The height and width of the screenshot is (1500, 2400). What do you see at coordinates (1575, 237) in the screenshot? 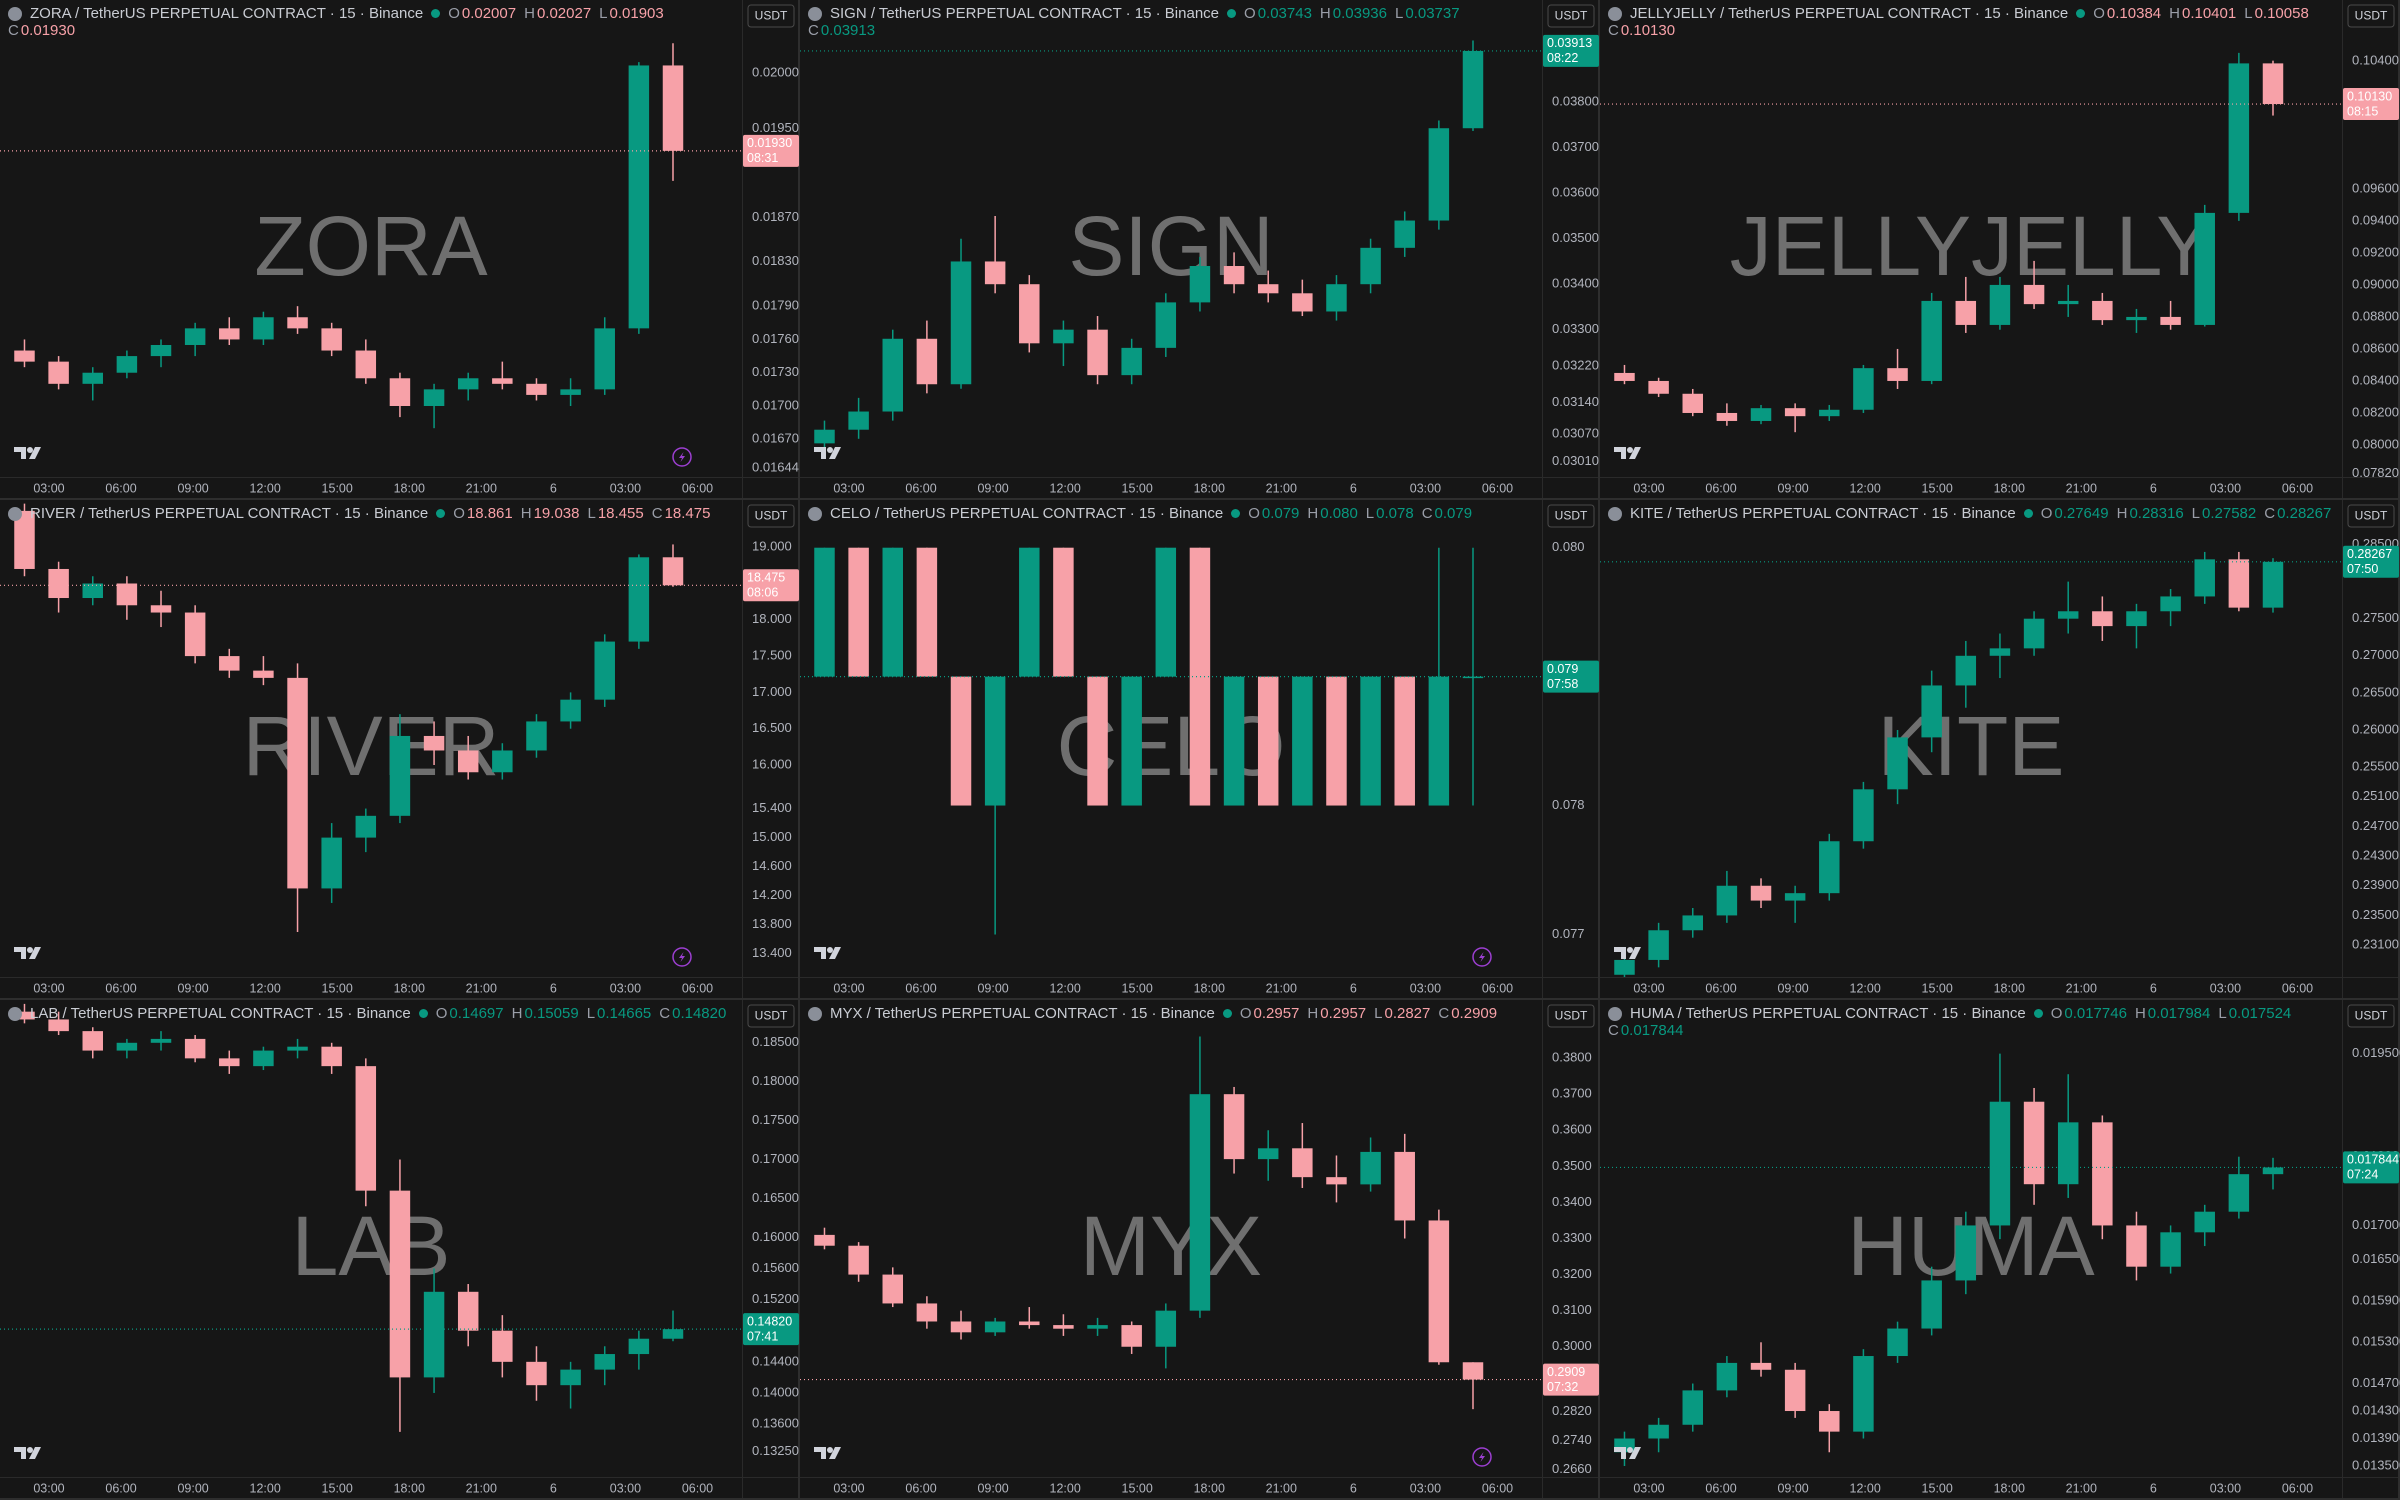
I see `y-tick-label: 0.03500` at bounding box center [1575, 237].